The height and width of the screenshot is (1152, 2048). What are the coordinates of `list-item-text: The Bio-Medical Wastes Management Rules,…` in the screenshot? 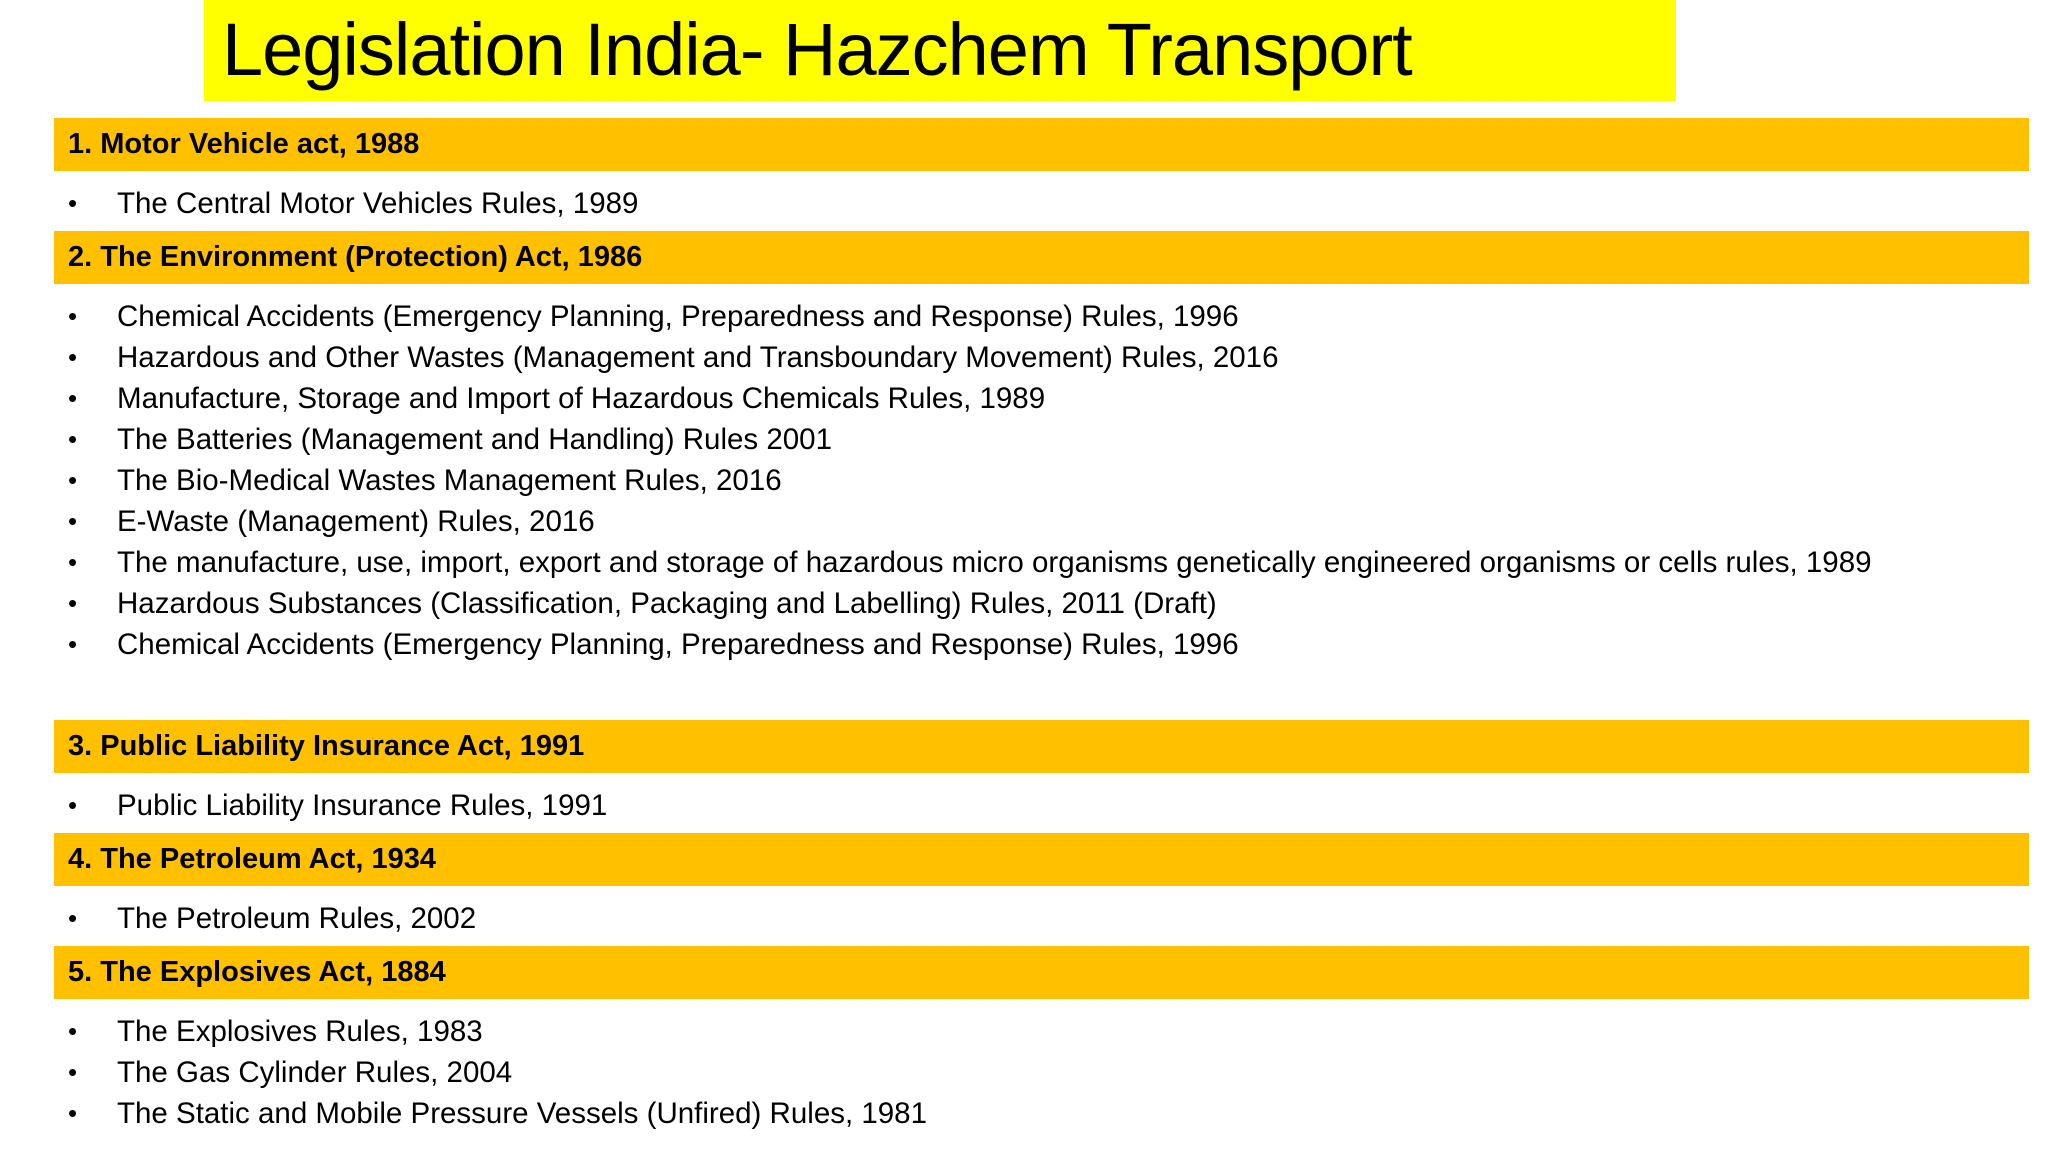 It's located at (449, 480).